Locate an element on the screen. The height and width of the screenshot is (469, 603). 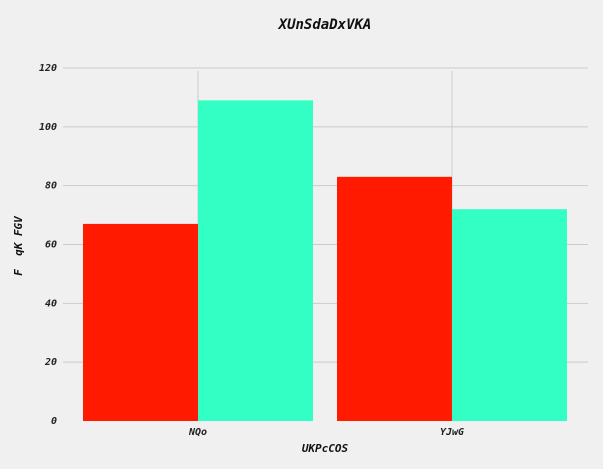
y-tick-label: 0 is located at coordinates (54, 421).